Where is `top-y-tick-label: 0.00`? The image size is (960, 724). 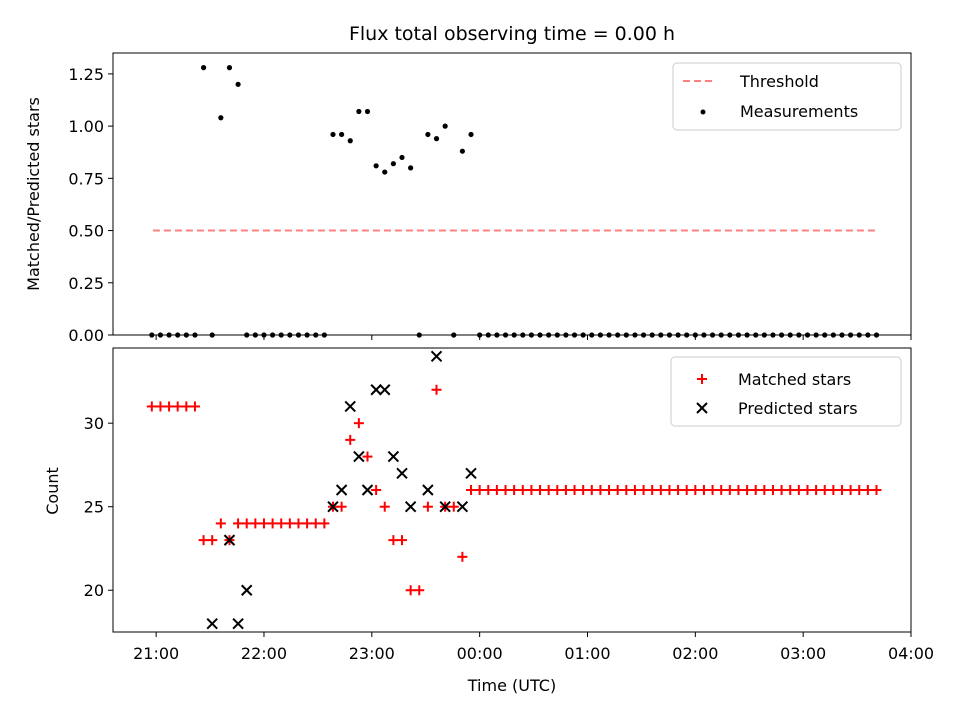
top-y-tick-label: 0.00 is located at coordinates (86, 335).